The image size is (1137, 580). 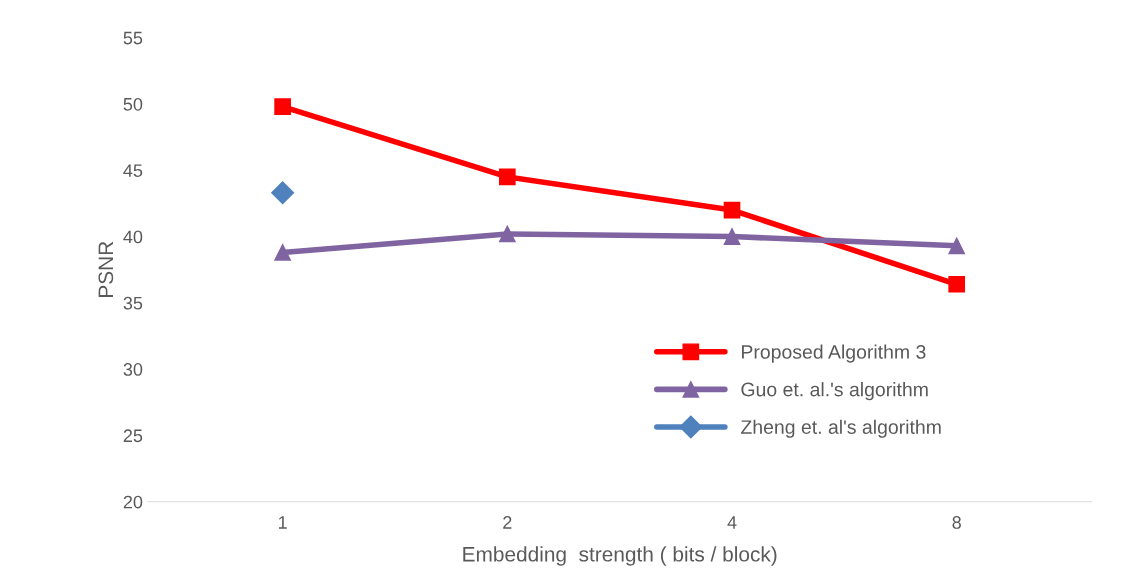 I want to click on y-tick-label: 30, so click(x=133, y=369).